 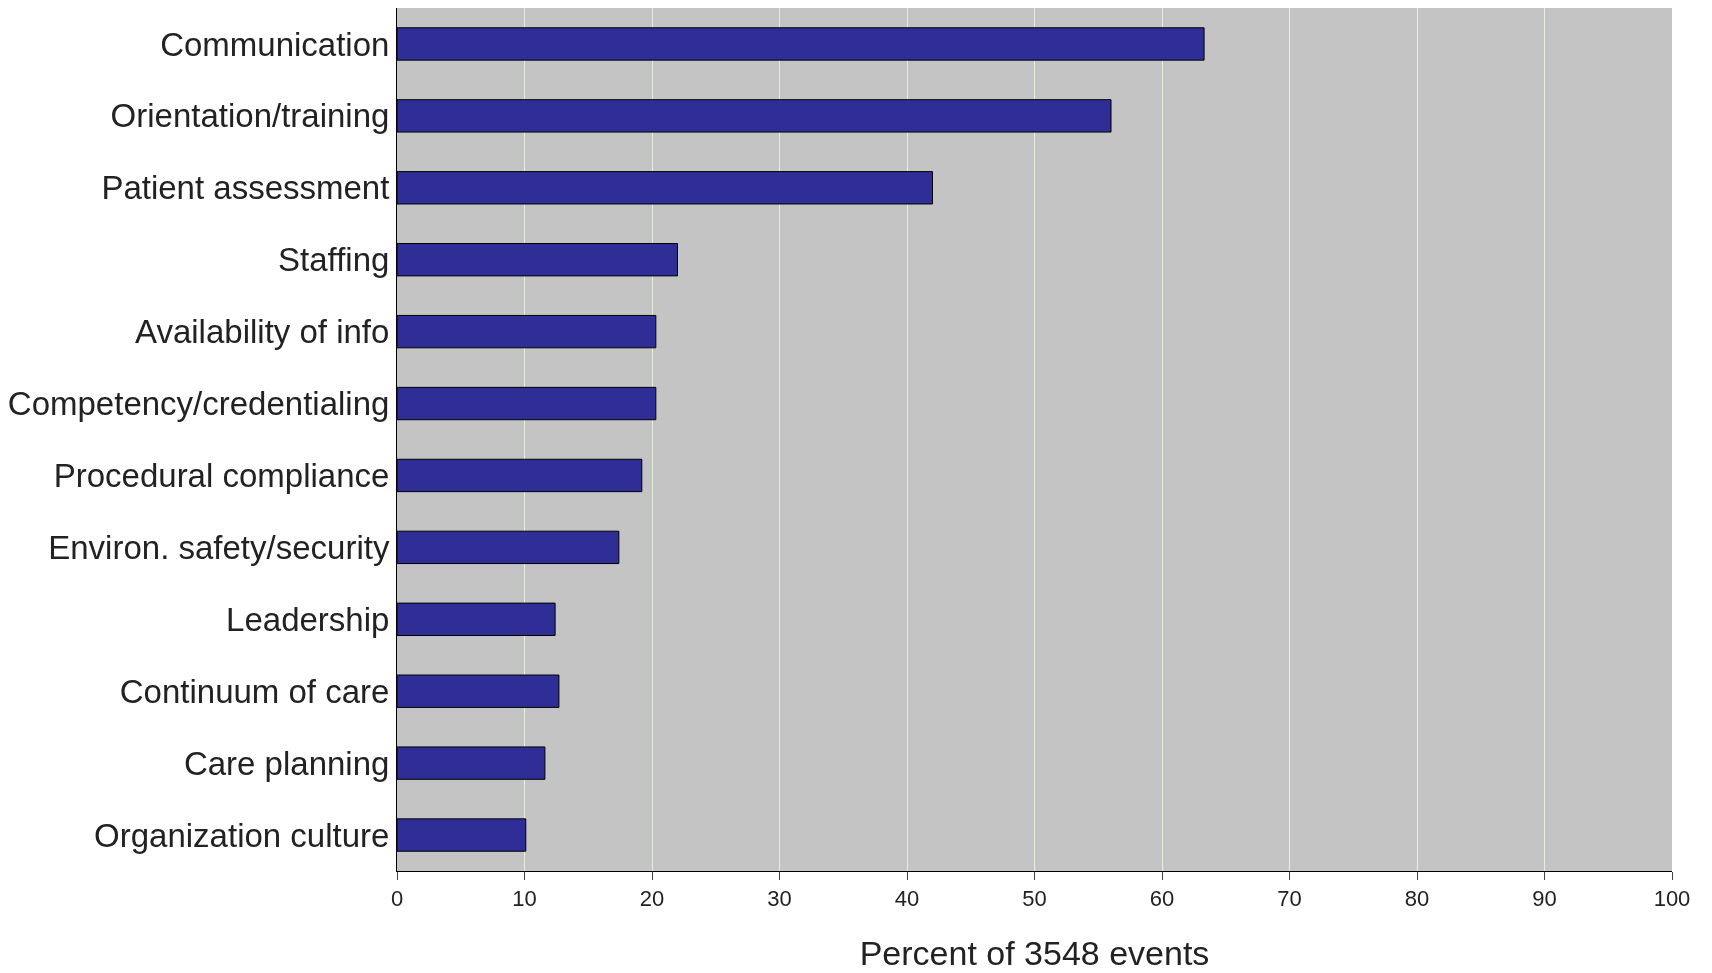 What do you see at coordinates (262, 332) in the screenshot?
I see `y-tick-label: Availability of info` at bounding box center [262, 332].